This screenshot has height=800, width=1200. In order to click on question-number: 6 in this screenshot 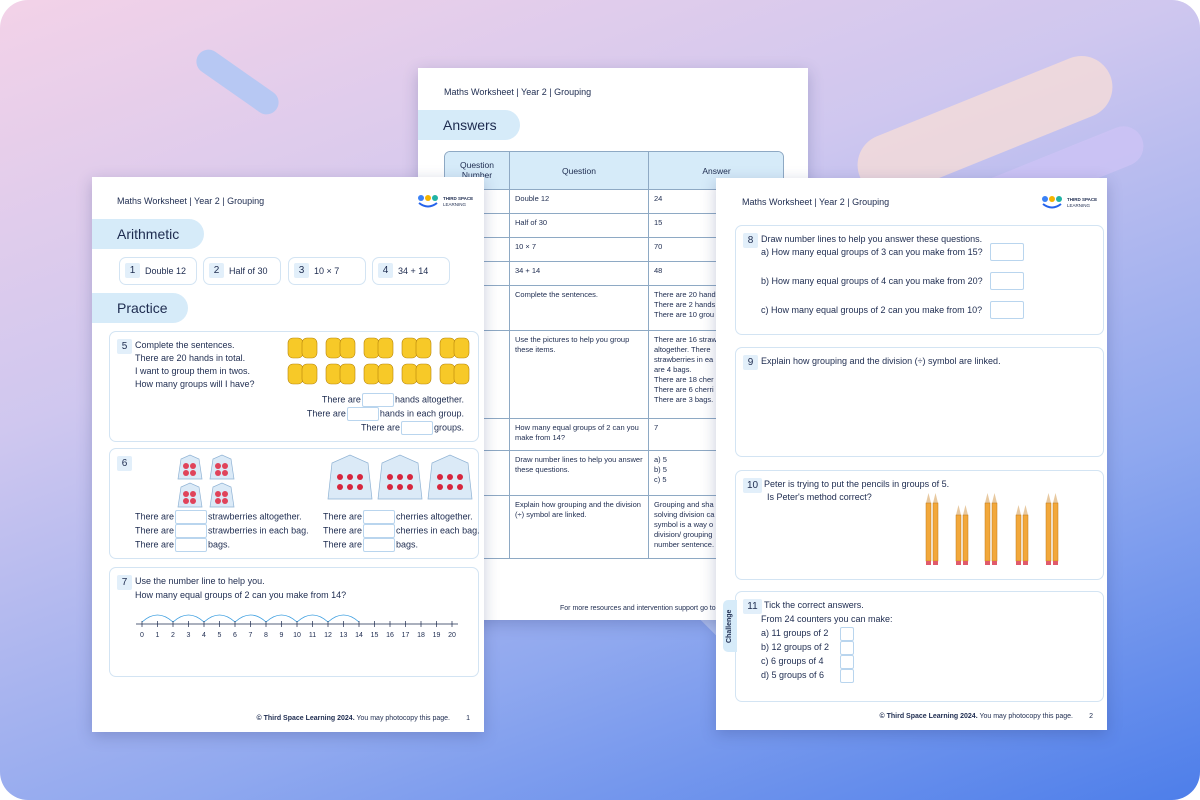, I will do `click(124, 463)`.